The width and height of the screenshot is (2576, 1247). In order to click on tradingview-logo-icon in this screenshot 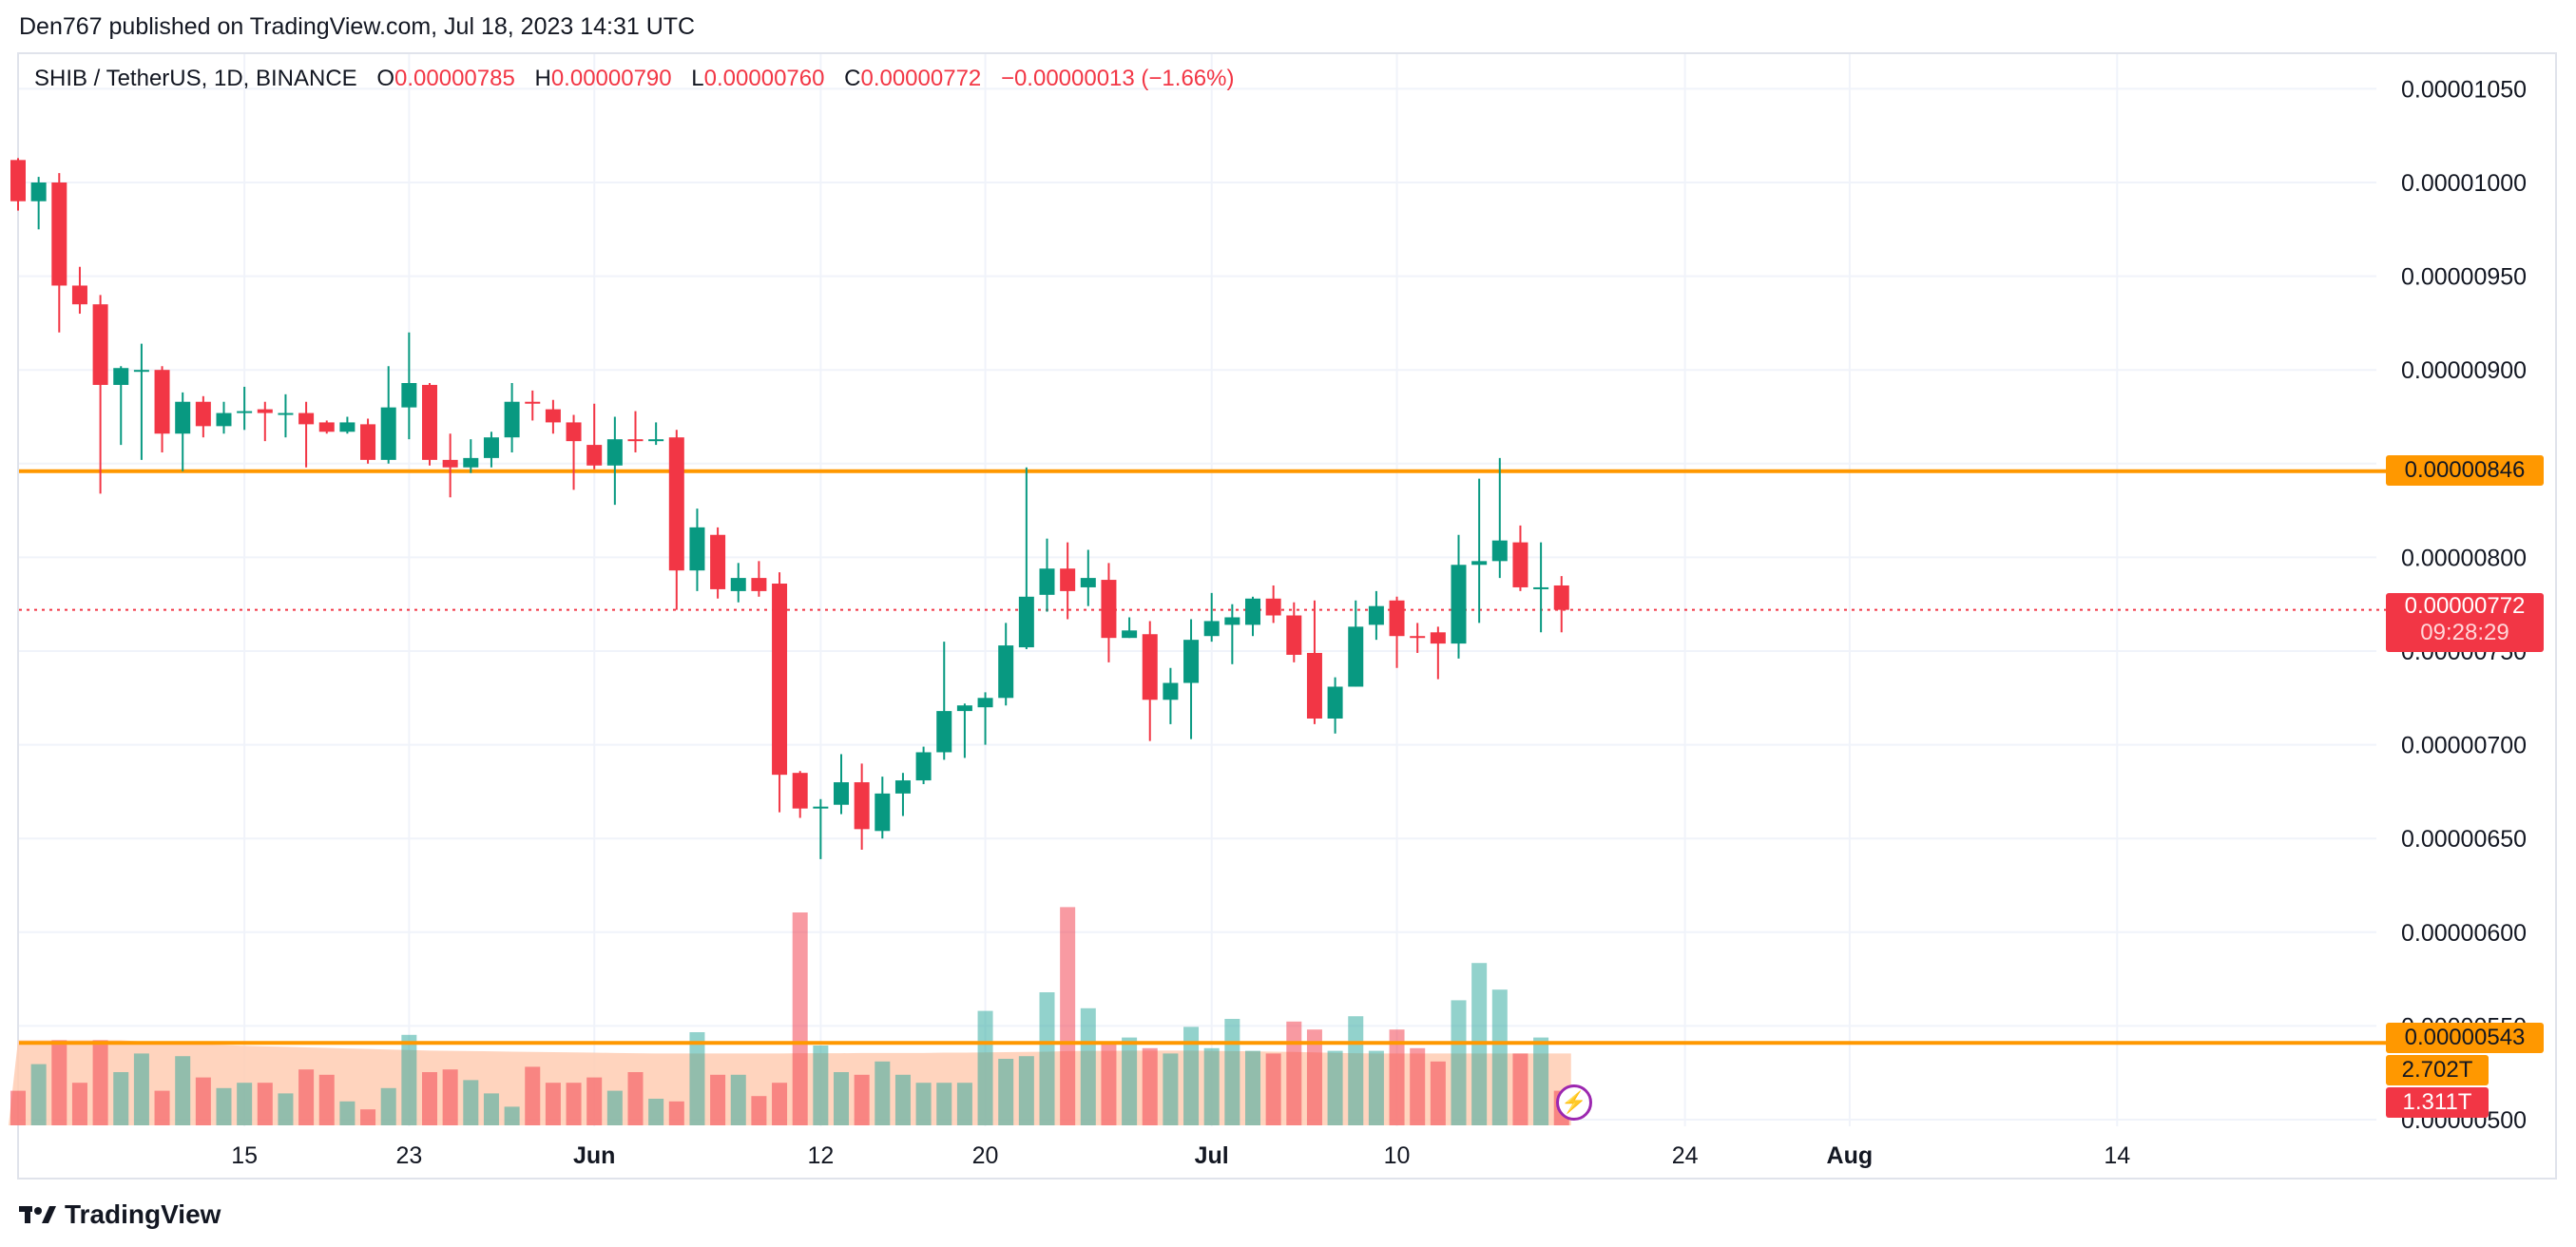, I will do `click(38, 1214)`.